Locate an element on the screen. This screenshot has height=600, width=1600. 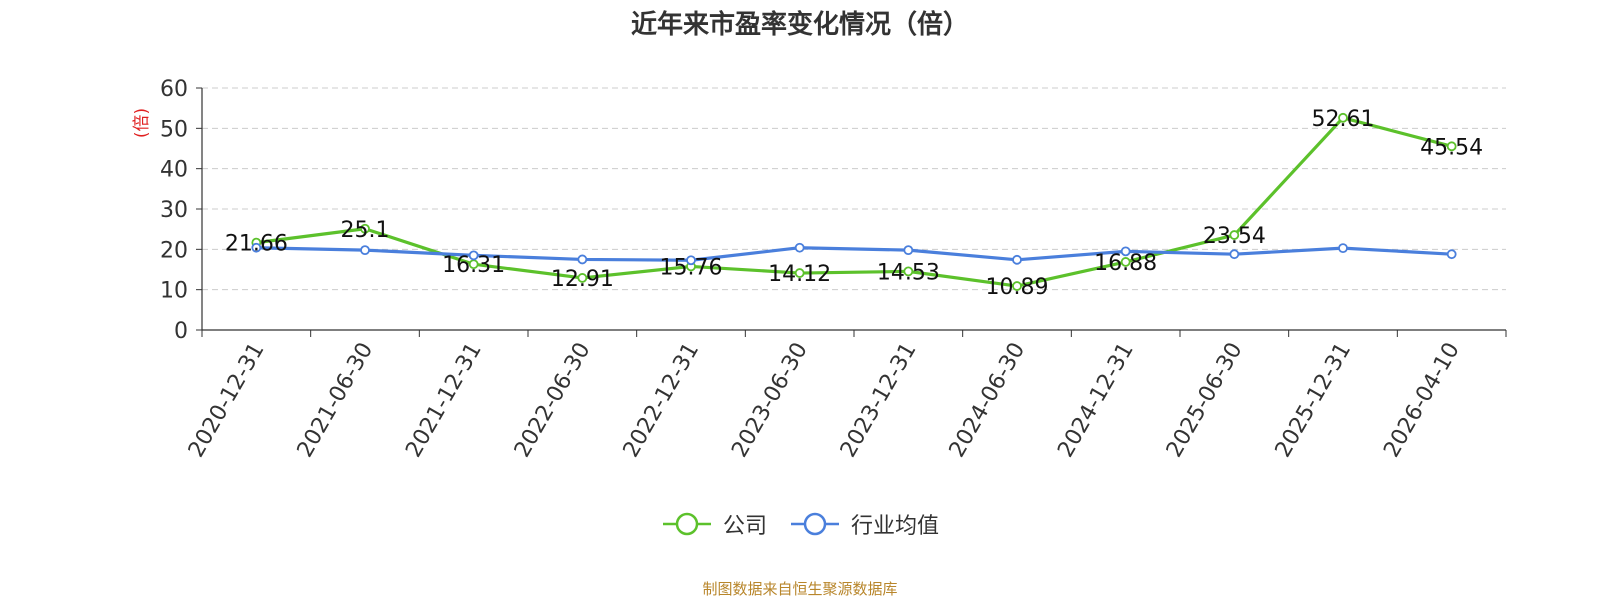
x-tick-label: 2023-12-31 is located at coordinates (879, 400).